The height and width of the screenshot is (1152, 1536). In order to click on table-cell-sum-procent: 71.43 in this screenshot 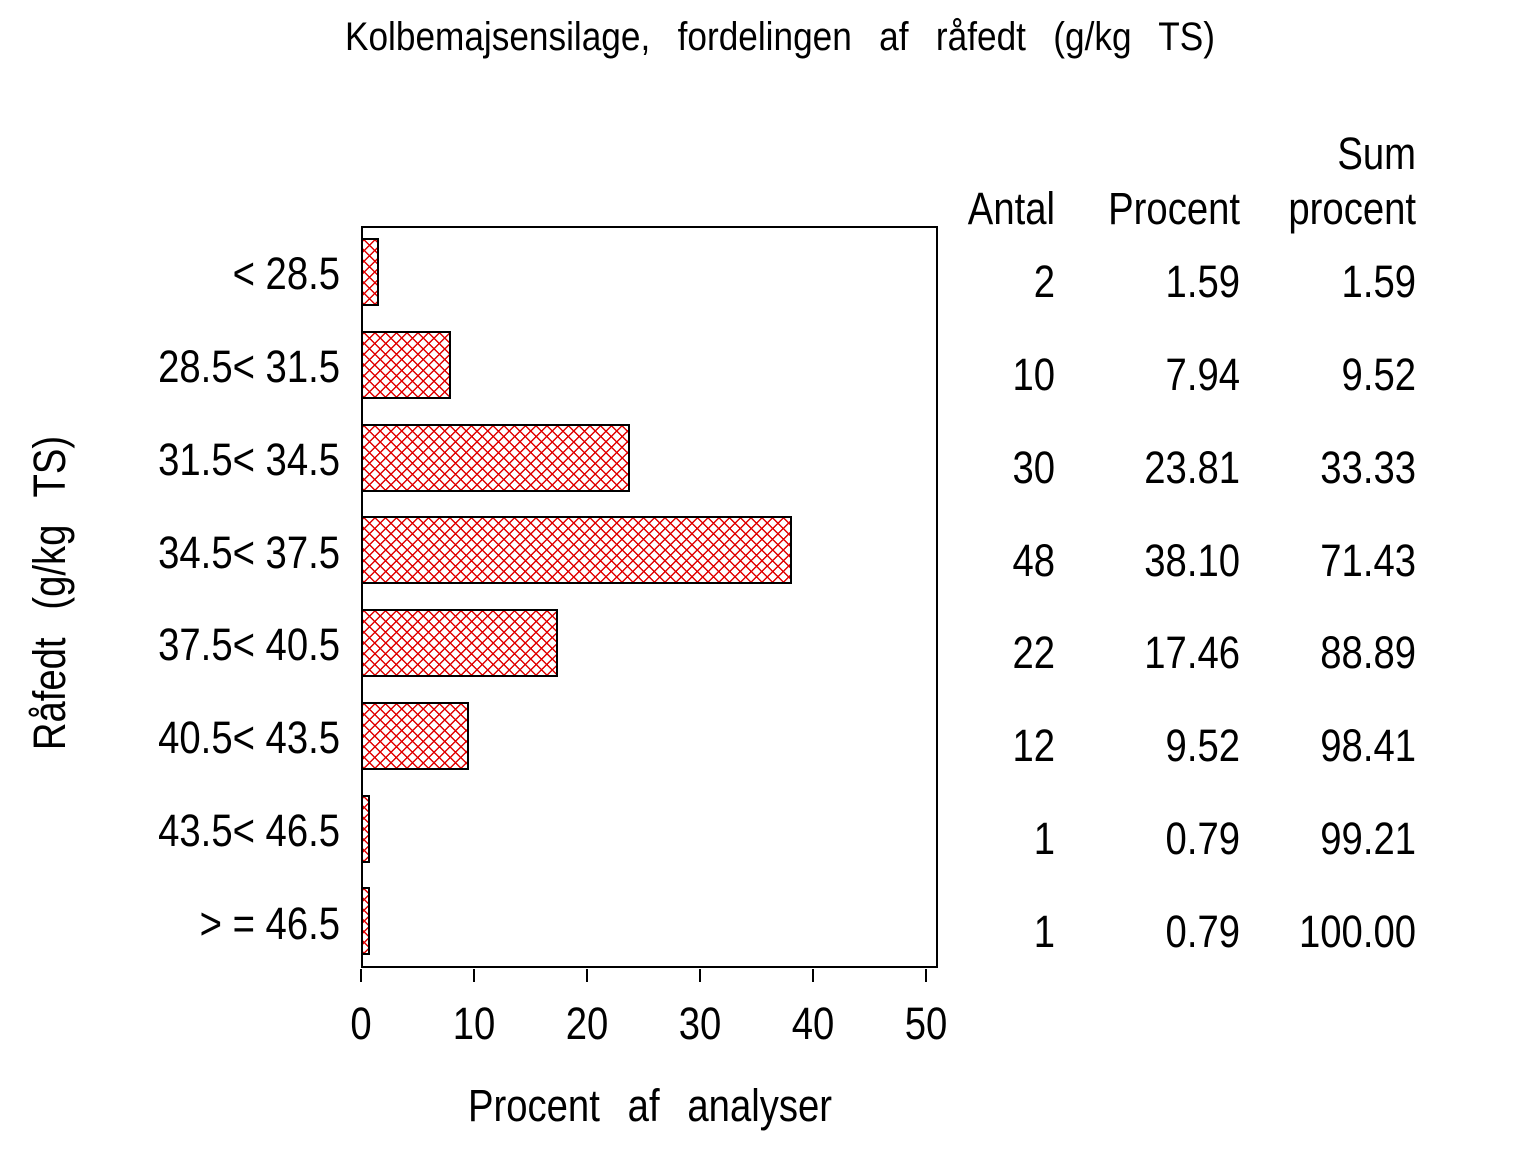, I will do `click(1368, 560)`.